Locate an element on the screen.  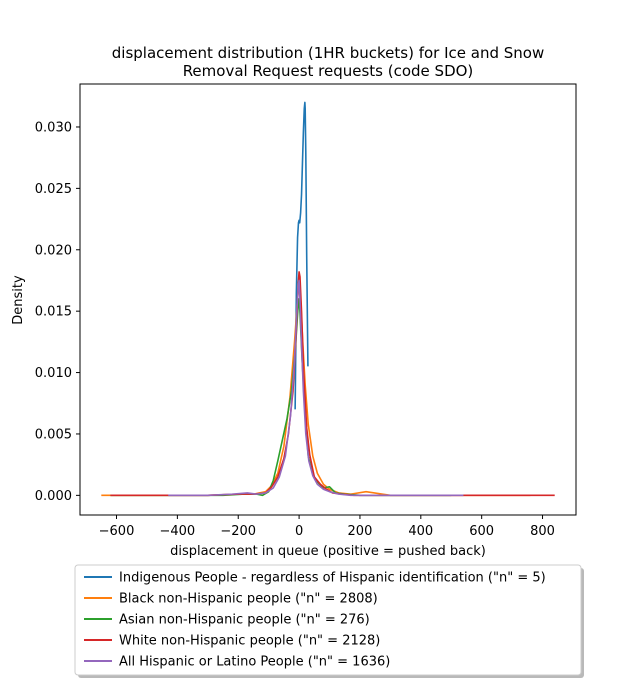
x-tick-label: 200 is located at coordinates (360, 531).